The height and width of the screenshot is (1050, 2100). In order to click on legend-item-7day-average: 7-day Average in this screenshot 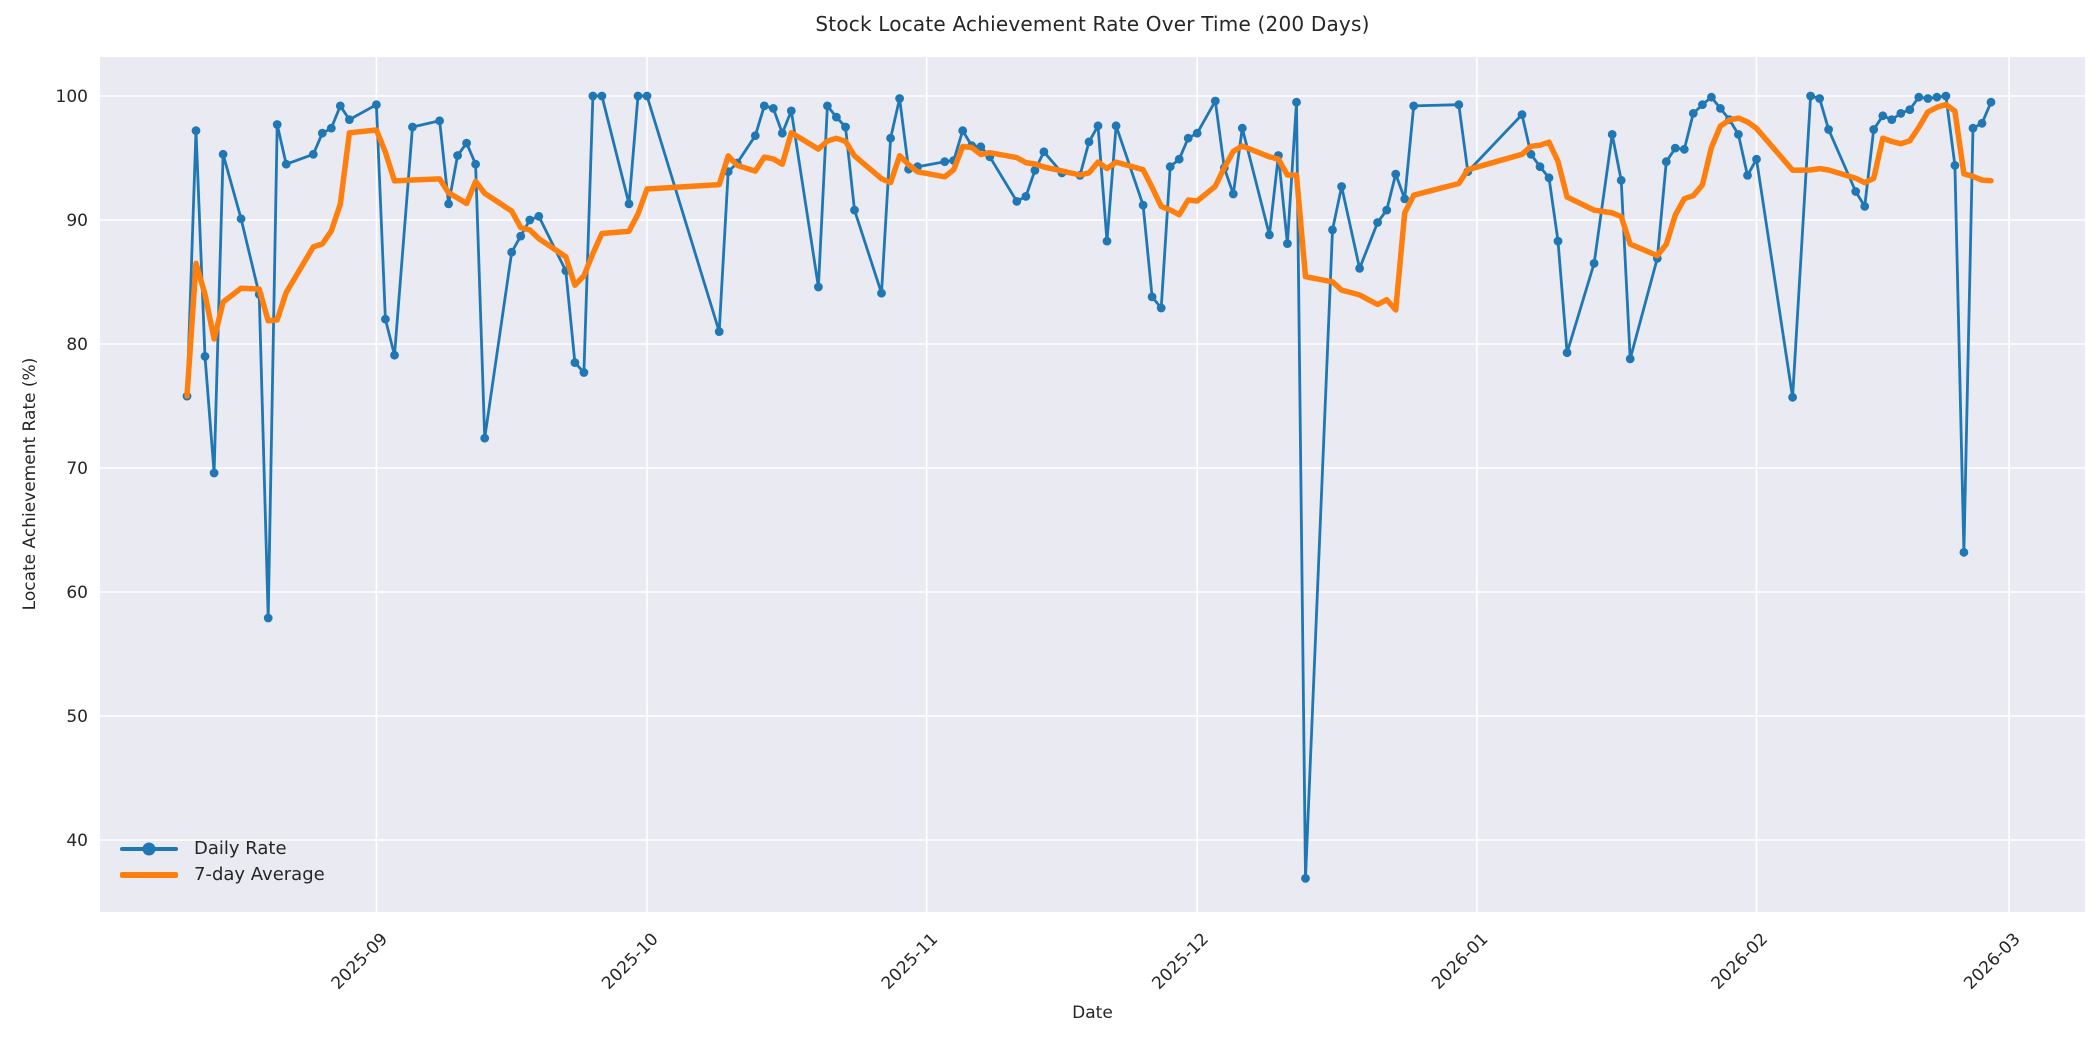, I will do `click(222, 875)`.